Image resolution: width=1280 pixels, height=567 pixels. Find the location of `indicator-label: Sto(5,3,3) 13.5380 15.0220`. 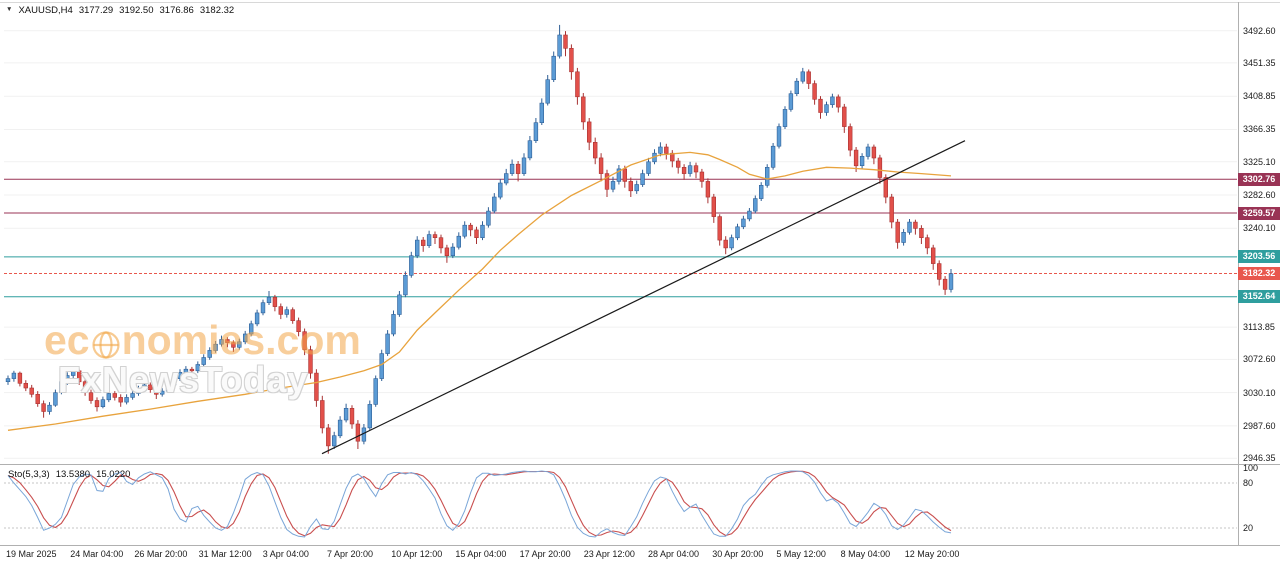

indicator-label: Sto(5,3,3) 13.5380 15.0220 is located at coordinates (69, 474).